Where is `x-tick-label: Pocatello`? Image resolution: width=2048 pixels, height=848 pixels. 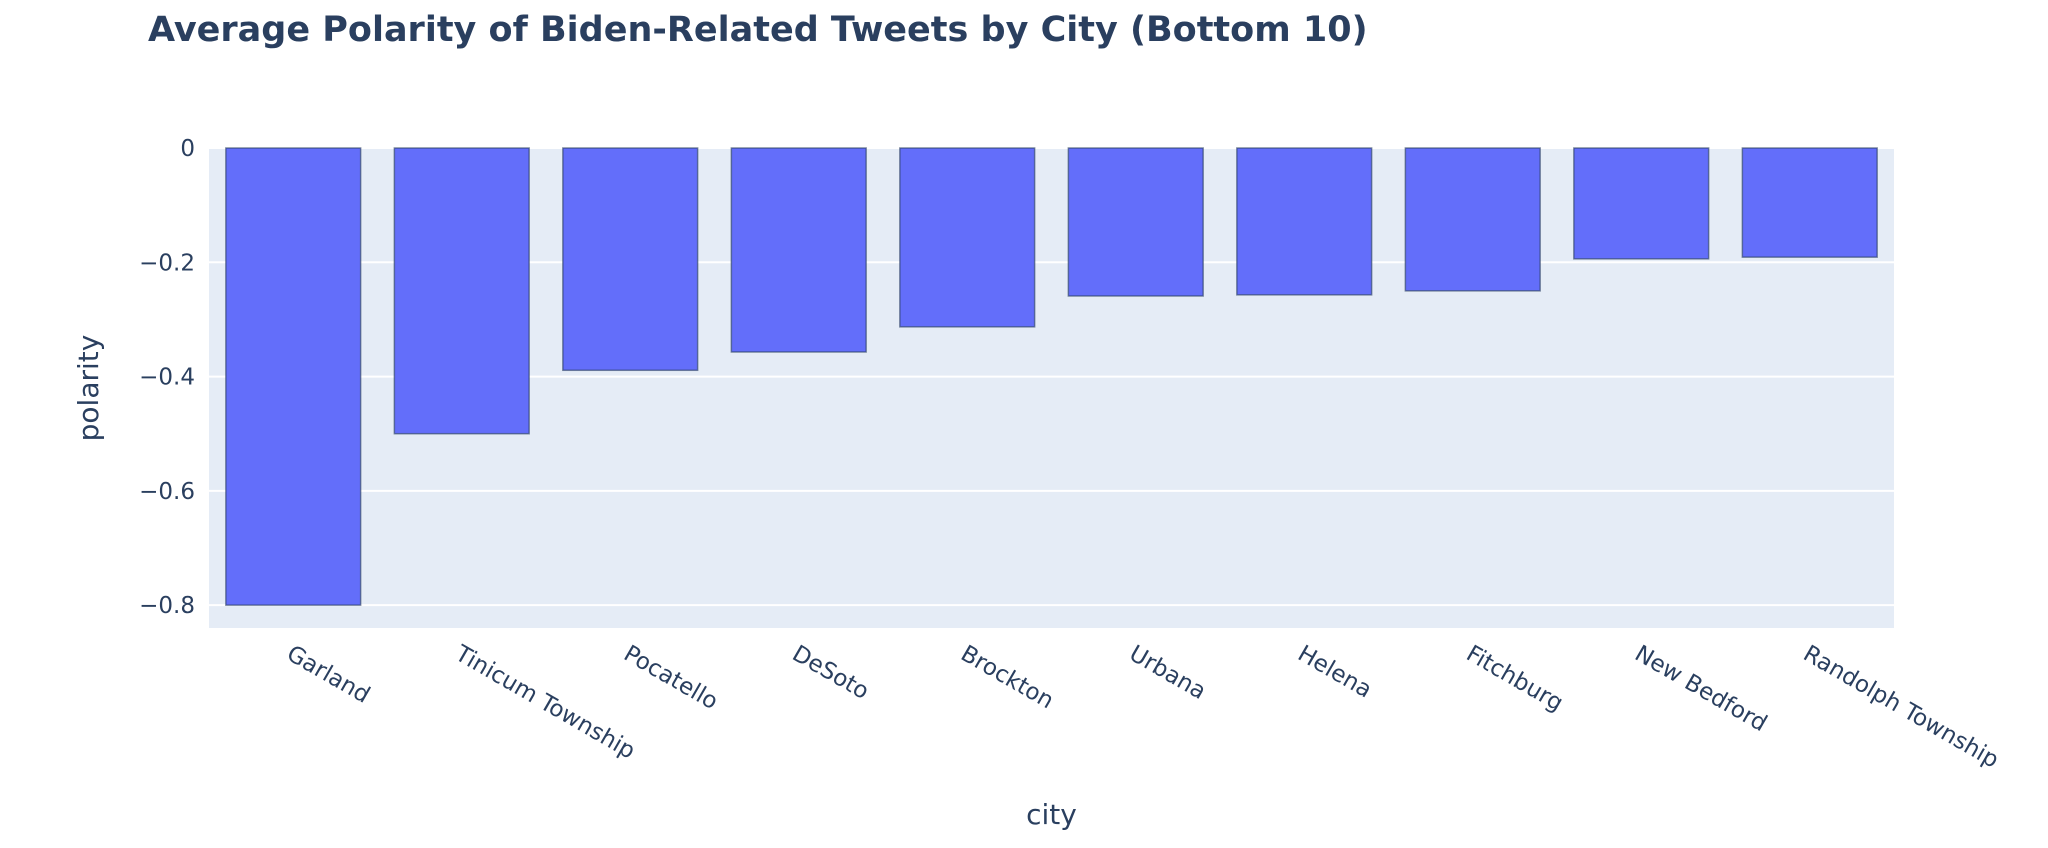
x-tick-label: Pocatello is located at coordinates (670, 678).